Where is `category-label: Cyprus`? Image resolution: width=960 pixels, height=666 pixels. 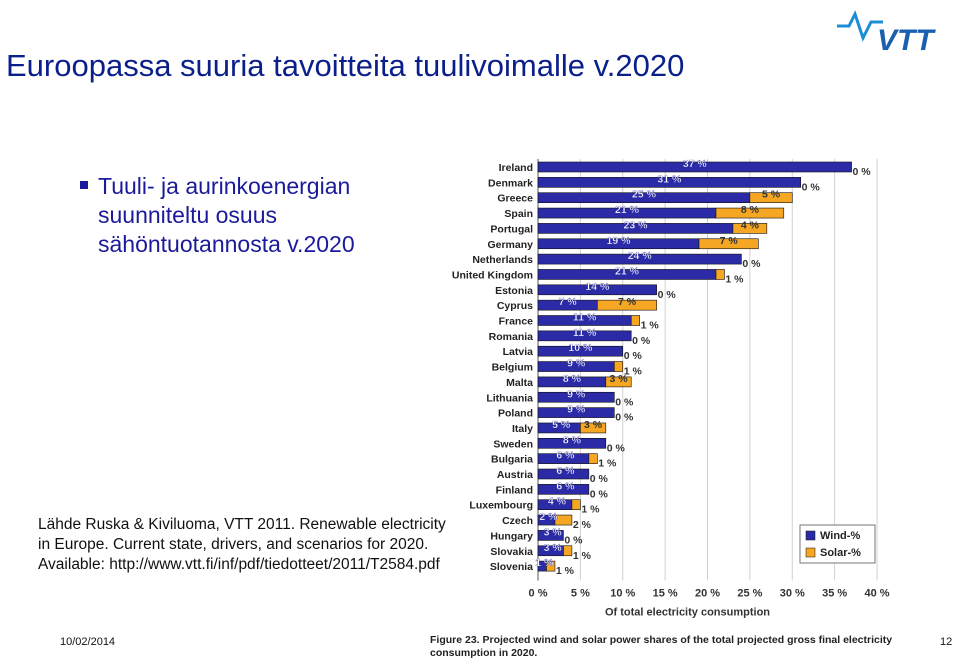 category-label: Cyprus is located at coordinates (515, 306).